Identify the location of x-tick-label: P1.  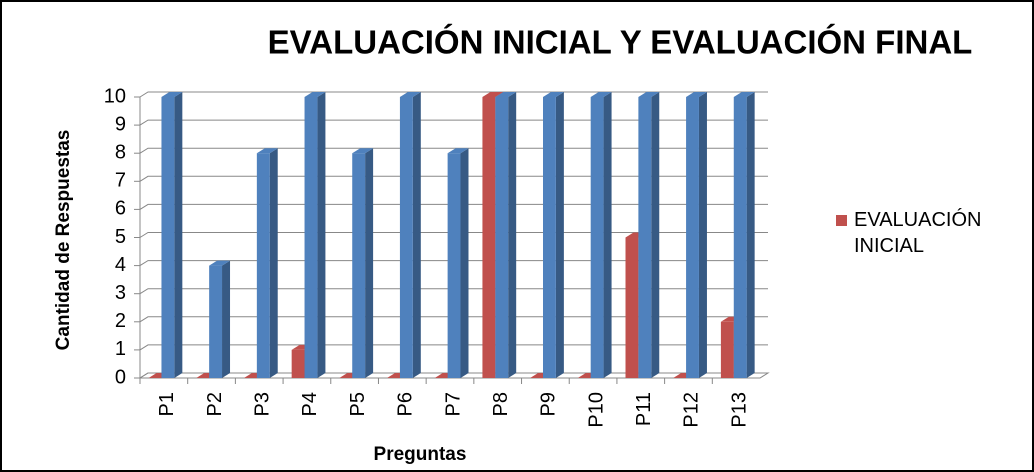
(167, 404).